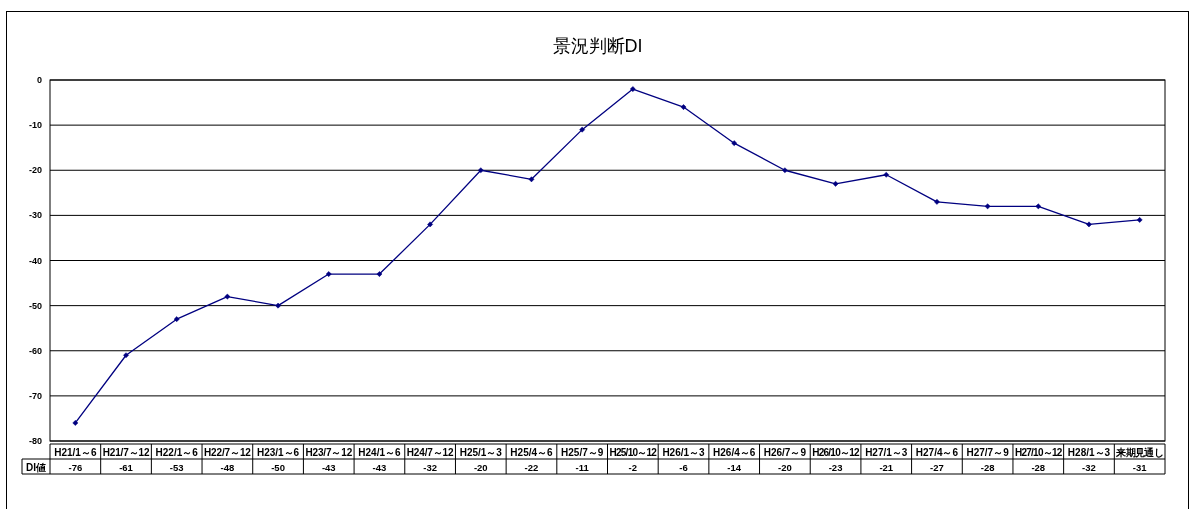 Image resolution: width=1195 pixels, height=509 pixels. What do you see at coordinates (886, 452) in the screenshot?
I see `x-tick-label: H27/1～3` at bounding box center [886, 452].